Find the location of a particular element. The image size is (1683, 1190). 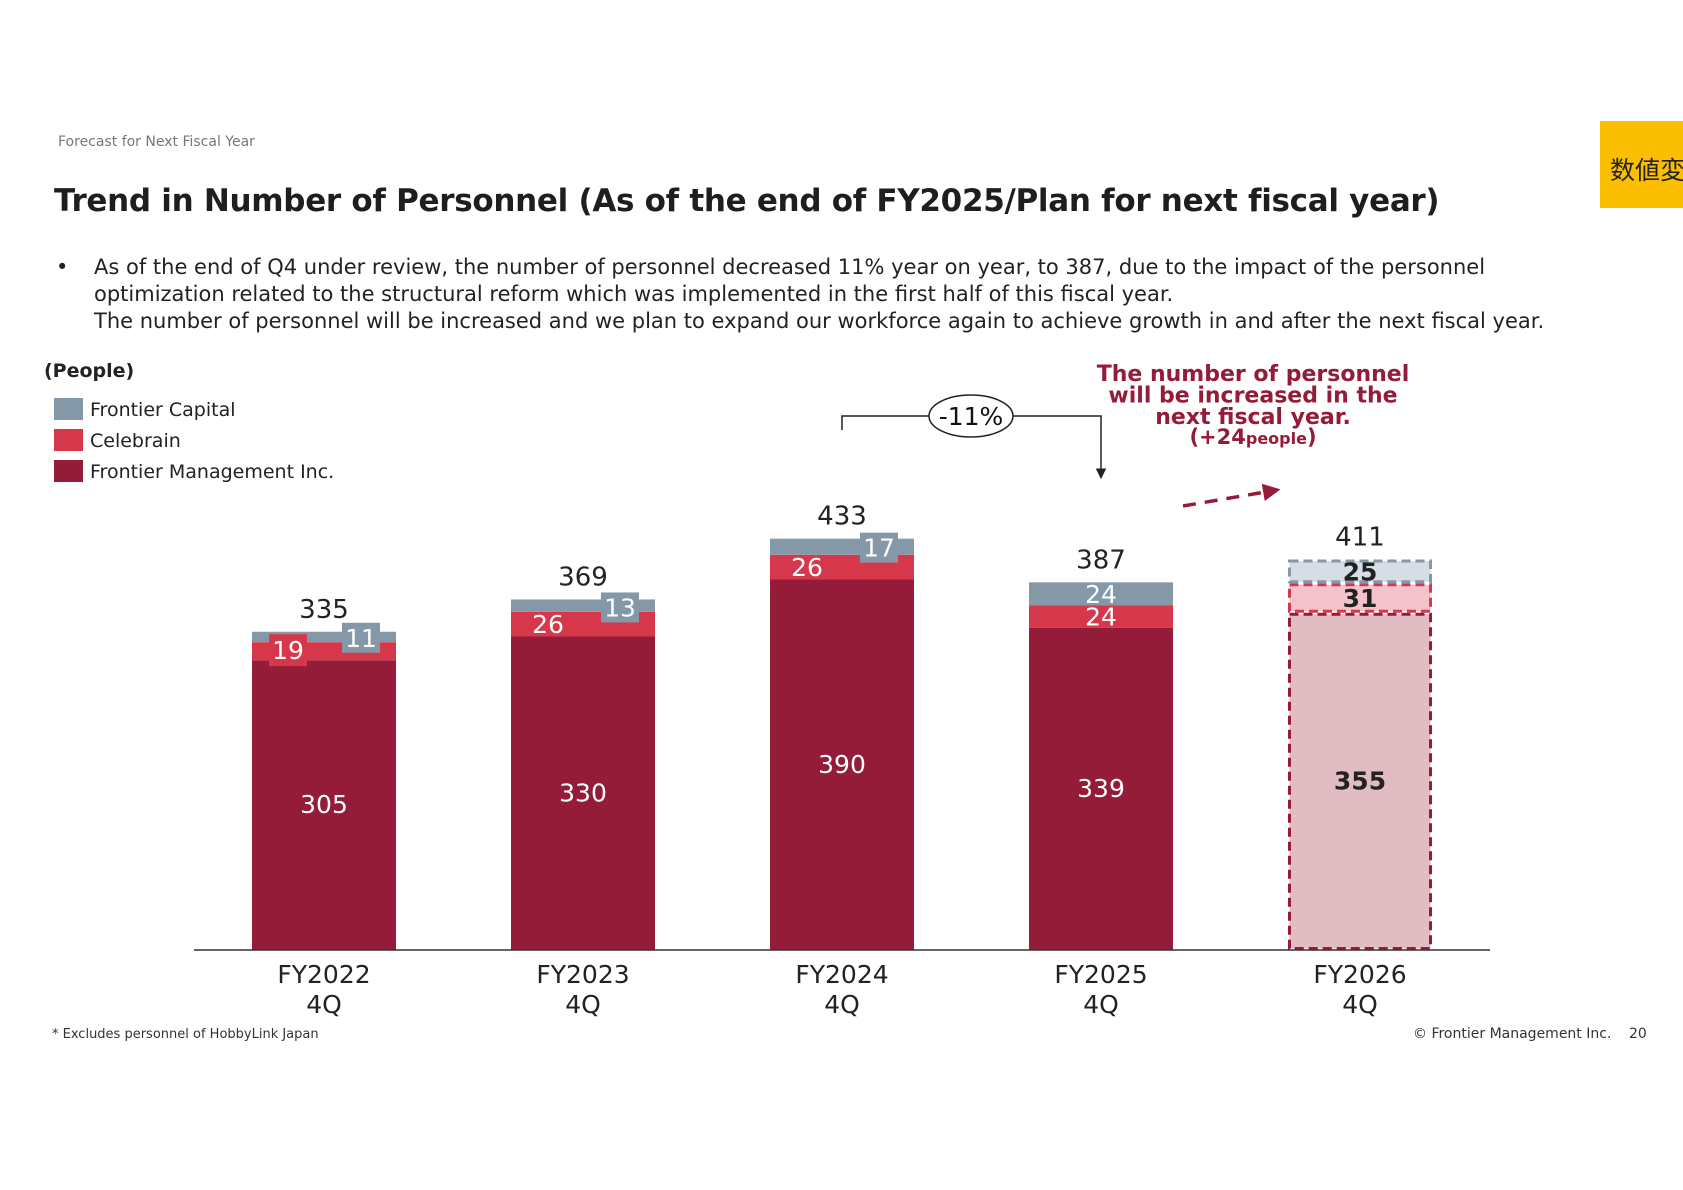

page-number: 20 is located at coordinates (1638, 1034).